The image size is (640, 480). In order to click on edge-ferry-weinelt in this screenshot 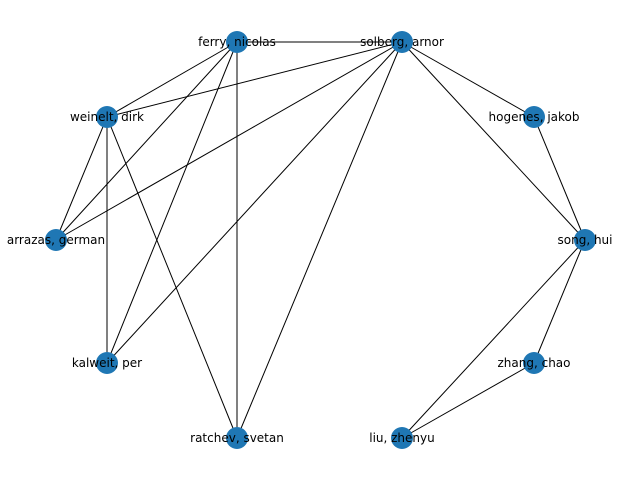, I will do `click(172, 79)`.